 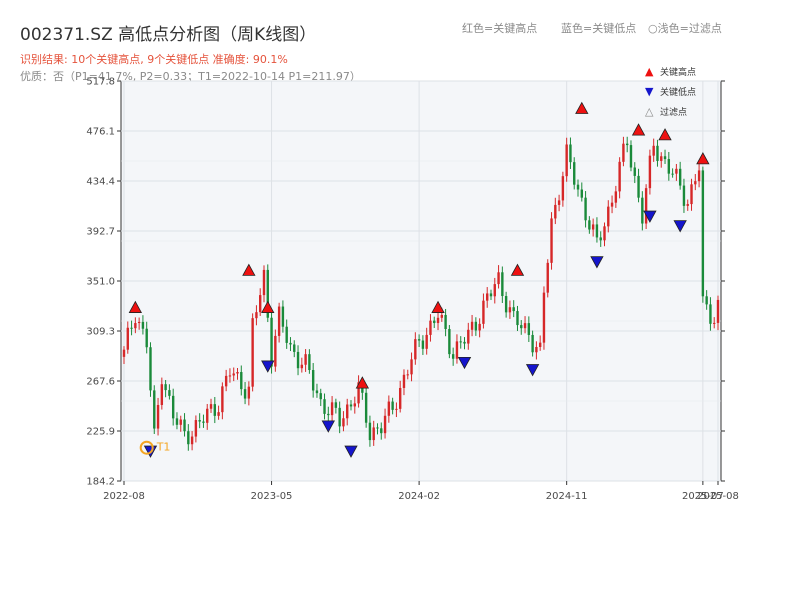 What do you see at coordinates (718, 496) in the screenshot?
I see `x-tick-label: 2025-08` at bounding box center [718, 496].